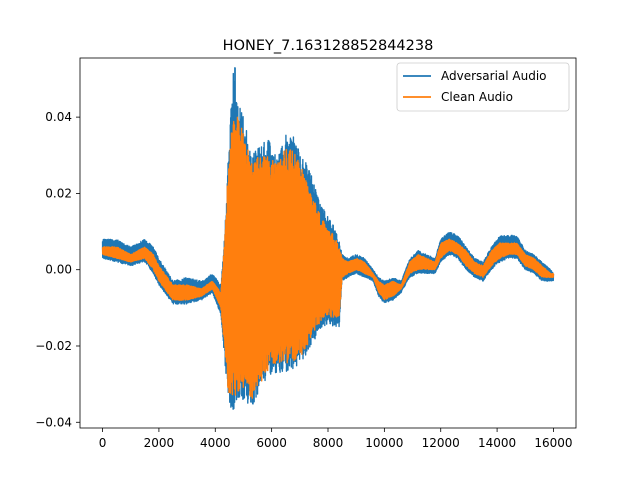  Describe the element at coordinates (58, 117) in the screenshot. I see `y-tick-label: 0.04` at that location.